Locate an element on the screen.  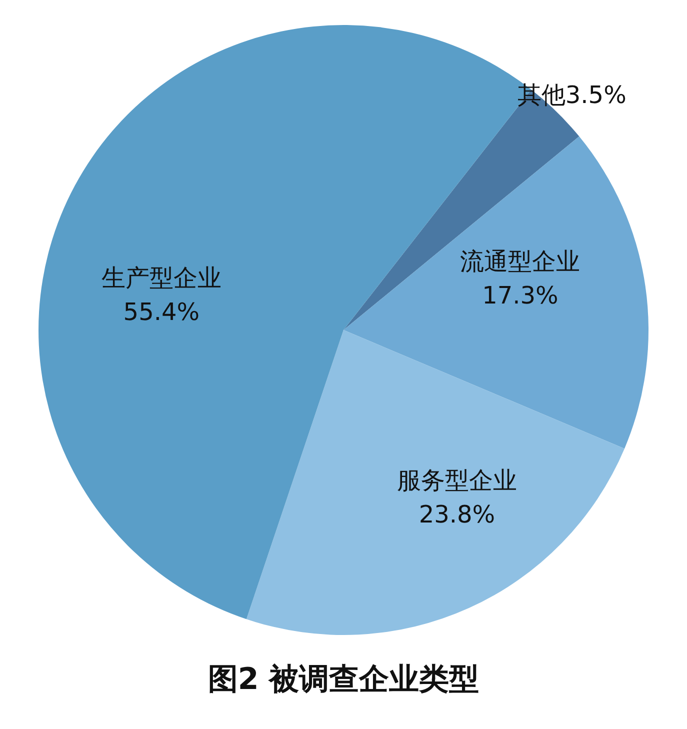
data-label: 23.8% is located at coordinates (457, 514).